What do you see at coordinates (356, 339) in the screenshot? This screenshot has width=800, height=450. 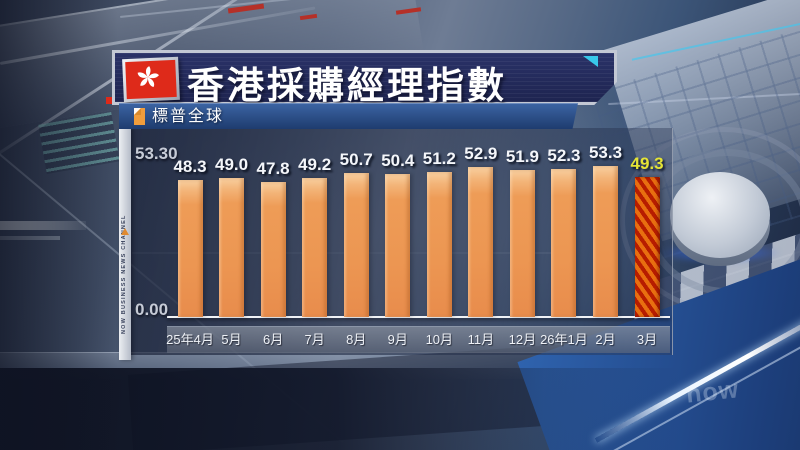 I see `x-axis-label: 8月` at bounding box center [356, 339].